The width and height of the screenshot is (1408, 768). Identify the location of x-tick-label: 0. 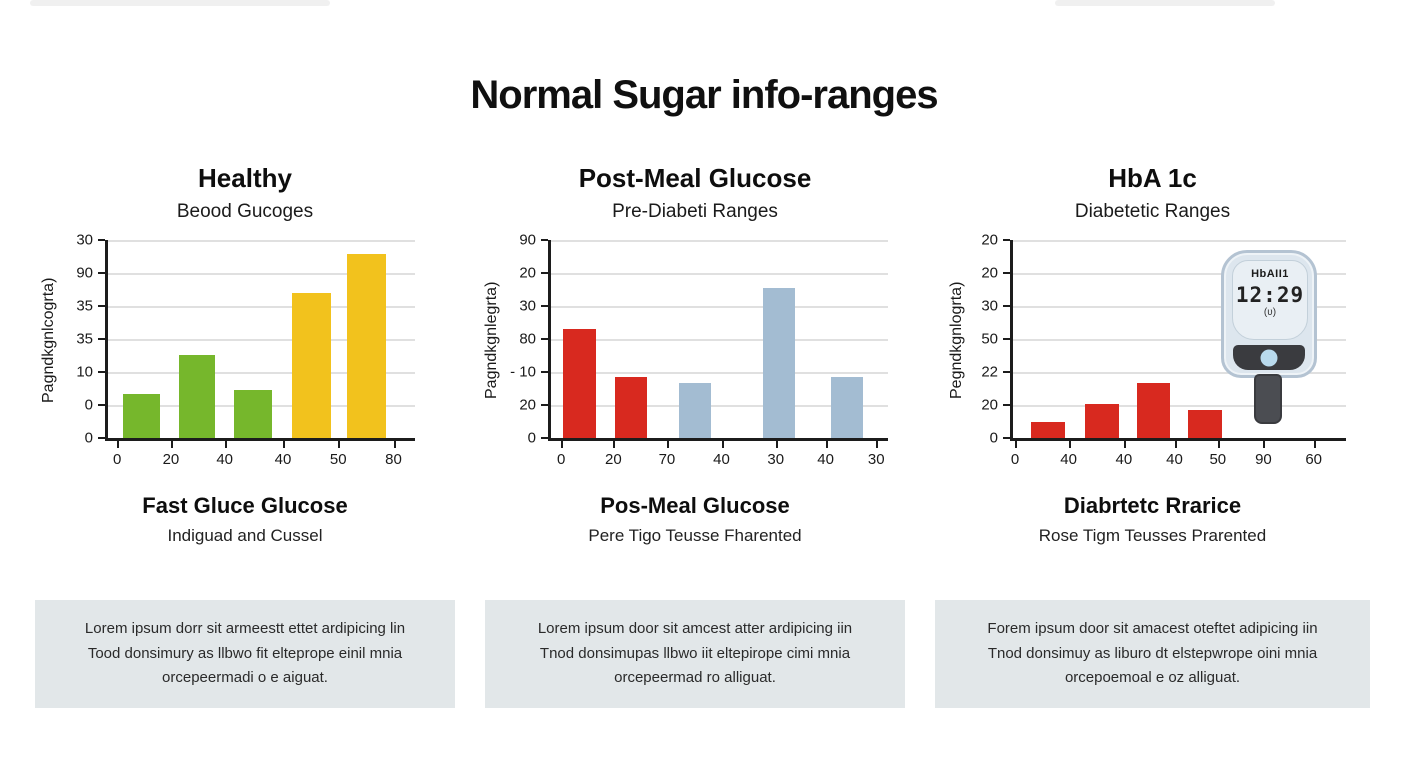
(1015, 459).